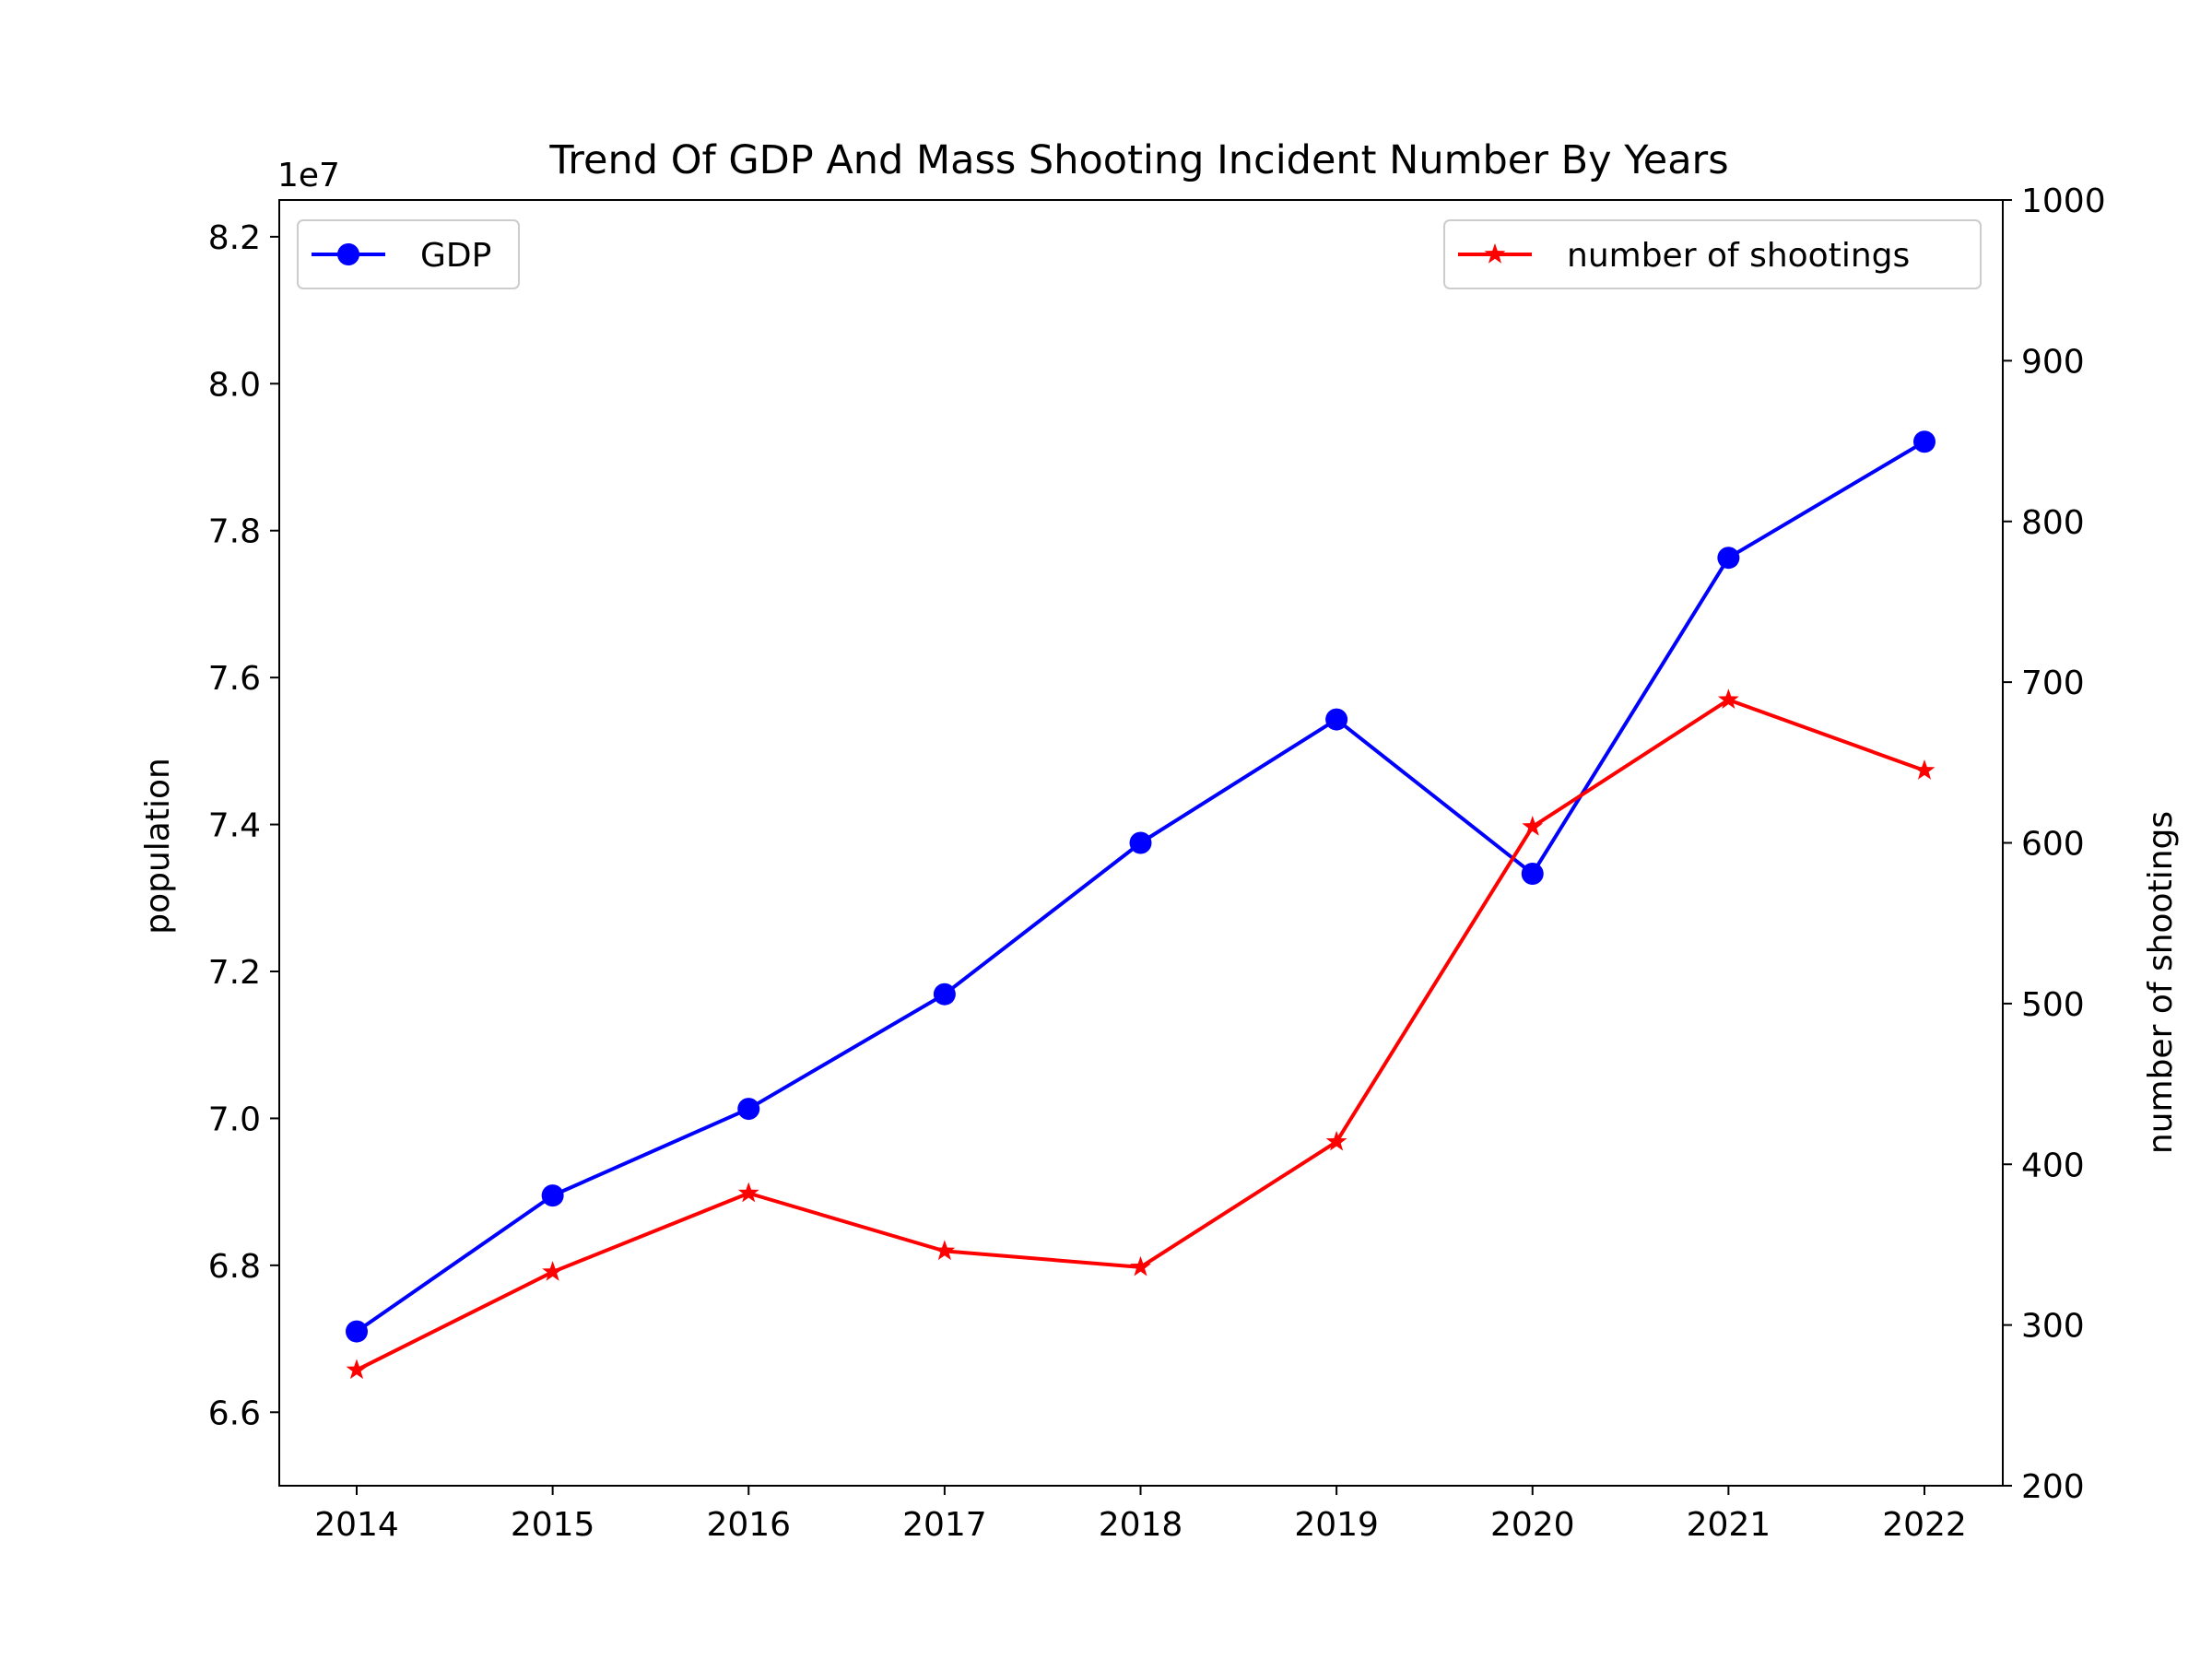  I want to click on data-point-shootings-2020, so click(1533, 826).